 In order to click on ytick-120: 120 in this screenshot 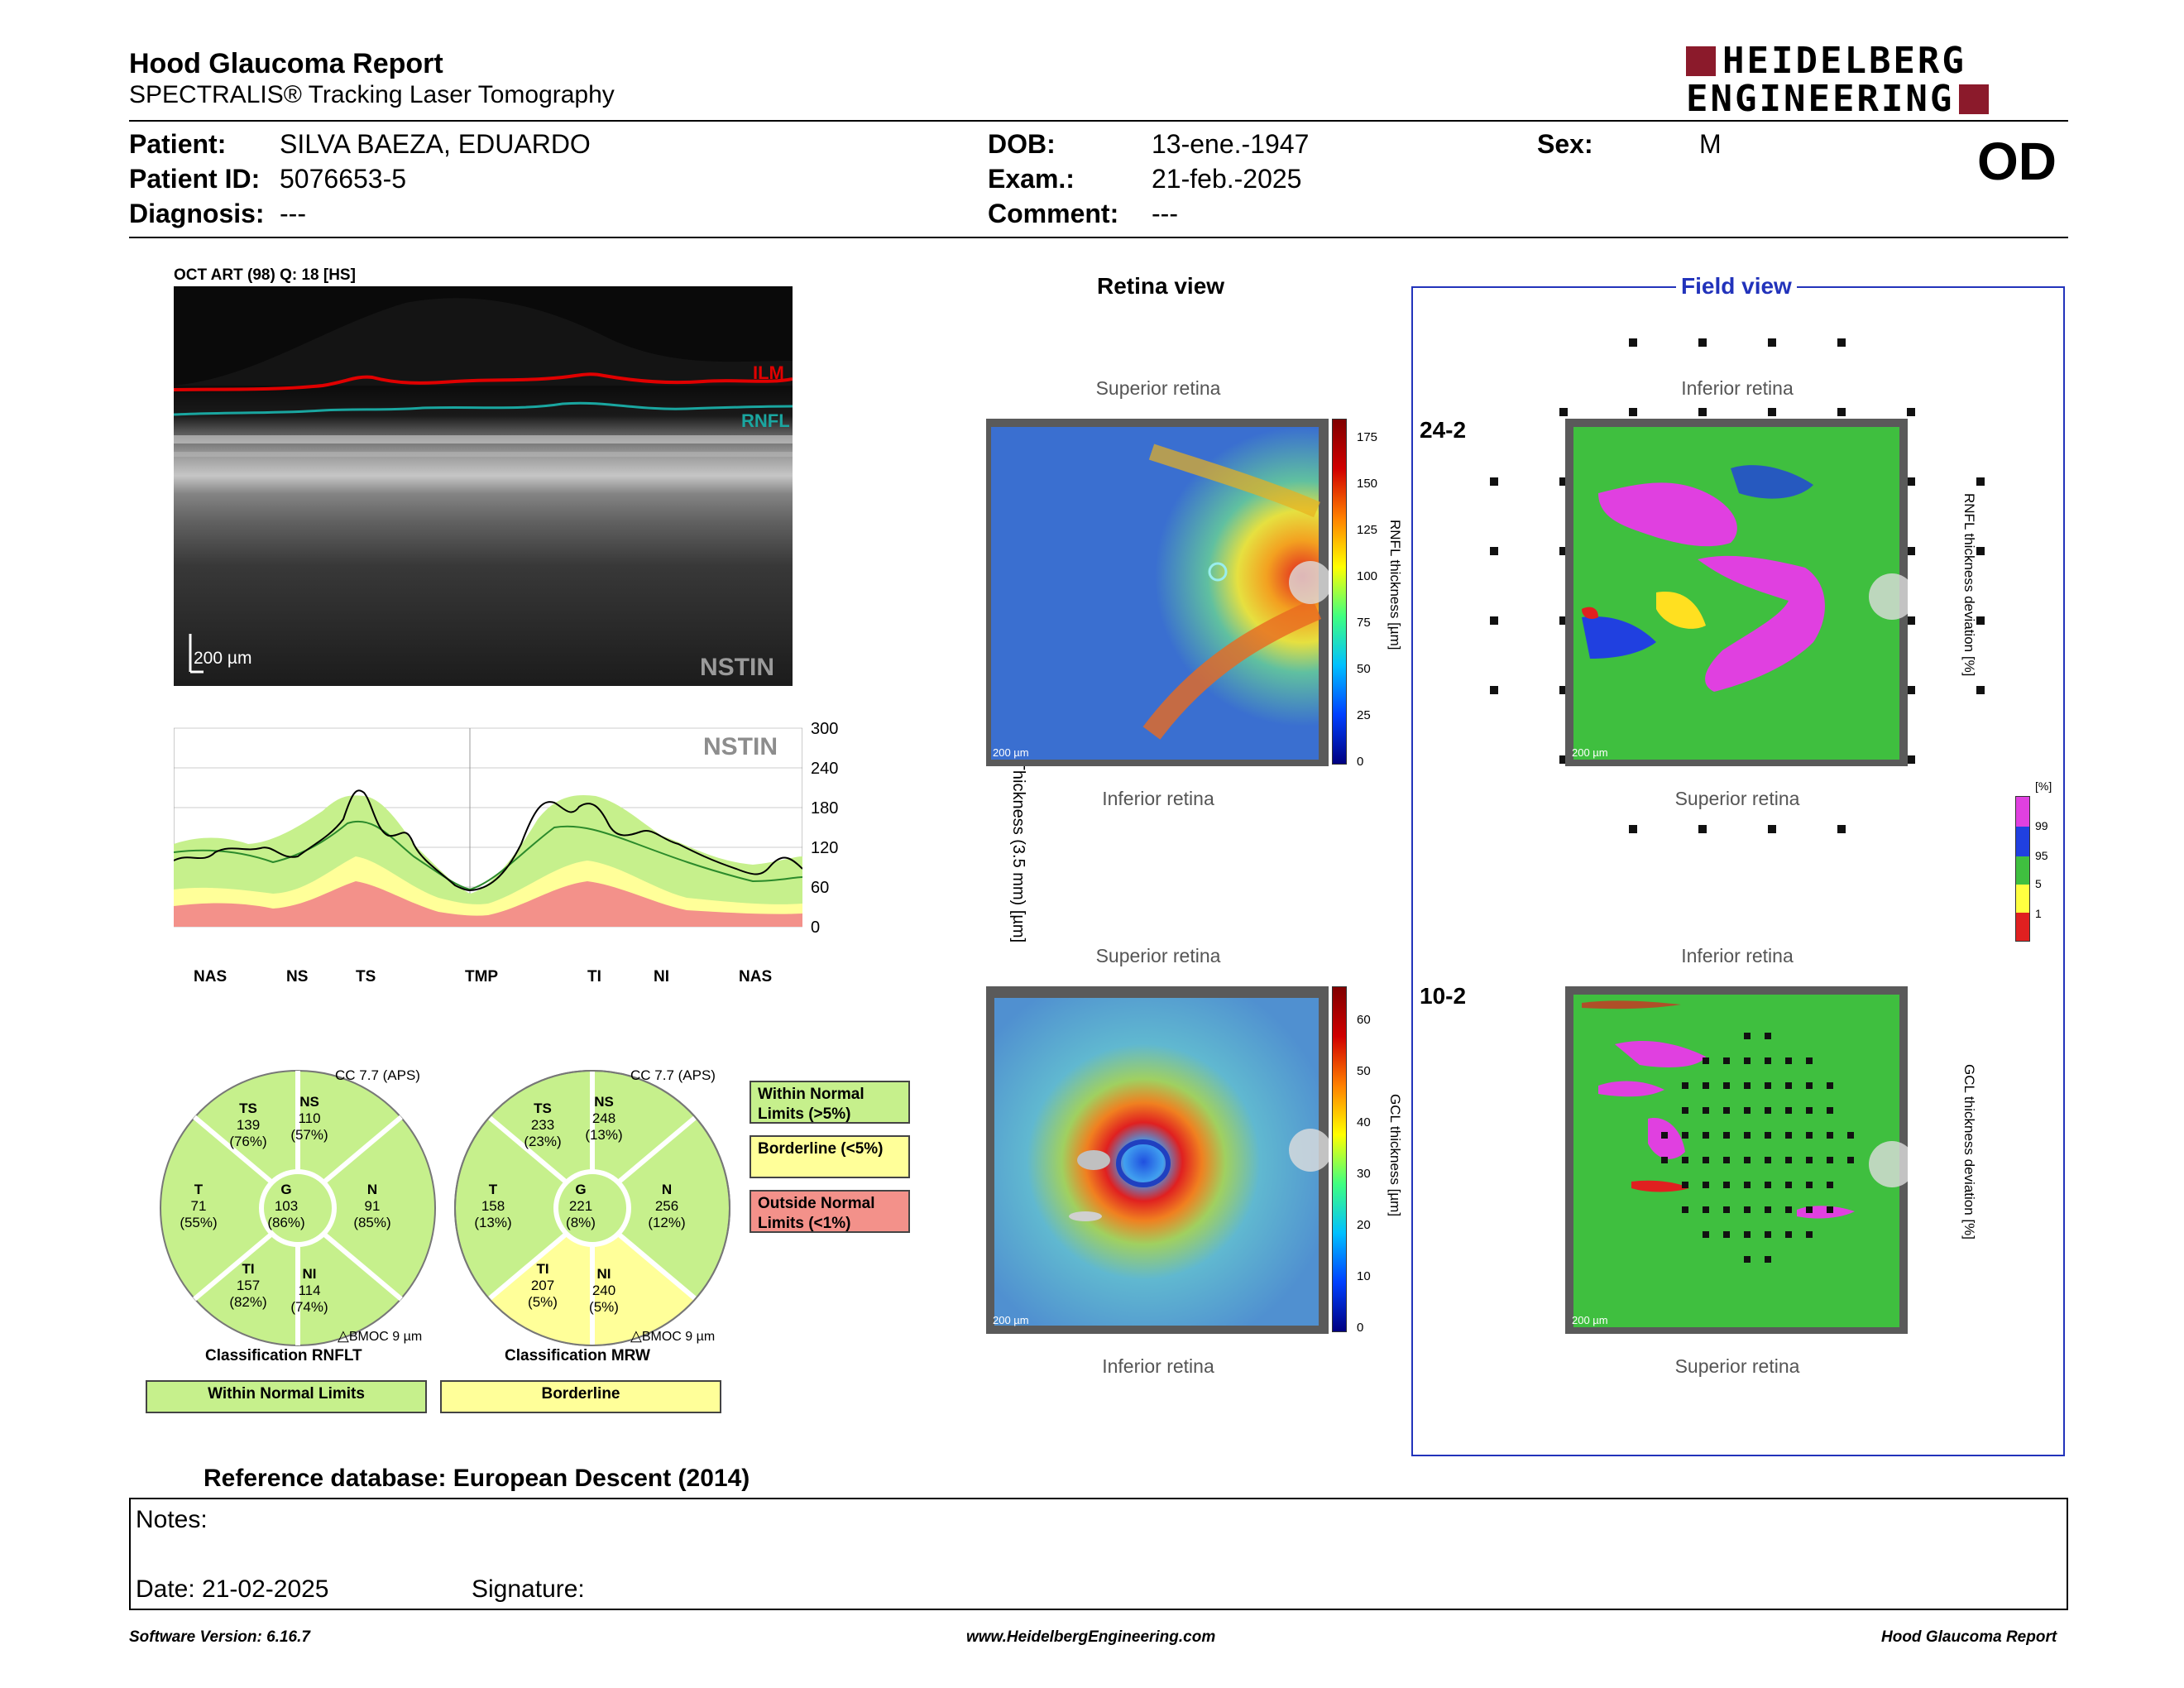, I will do `click(825, 848)`.